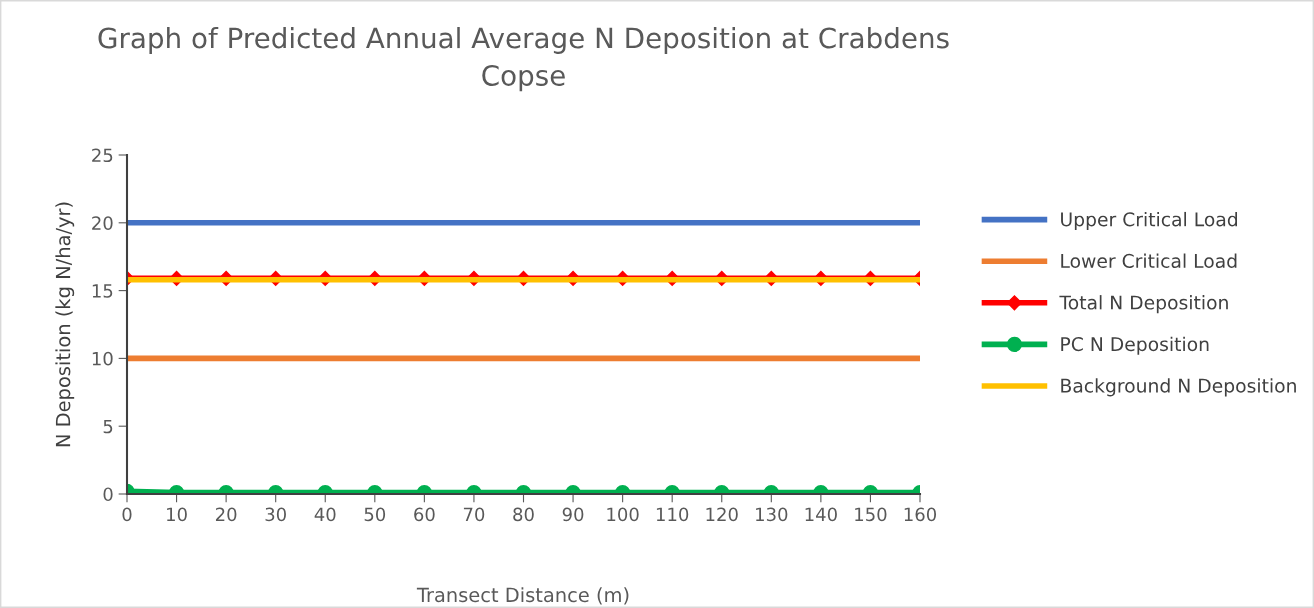 The width and height of the screenshot is (1314, 608). Describe the element at coordinates (821, 514) in the screenshot. I see `x-tick-label: 140` at that location.